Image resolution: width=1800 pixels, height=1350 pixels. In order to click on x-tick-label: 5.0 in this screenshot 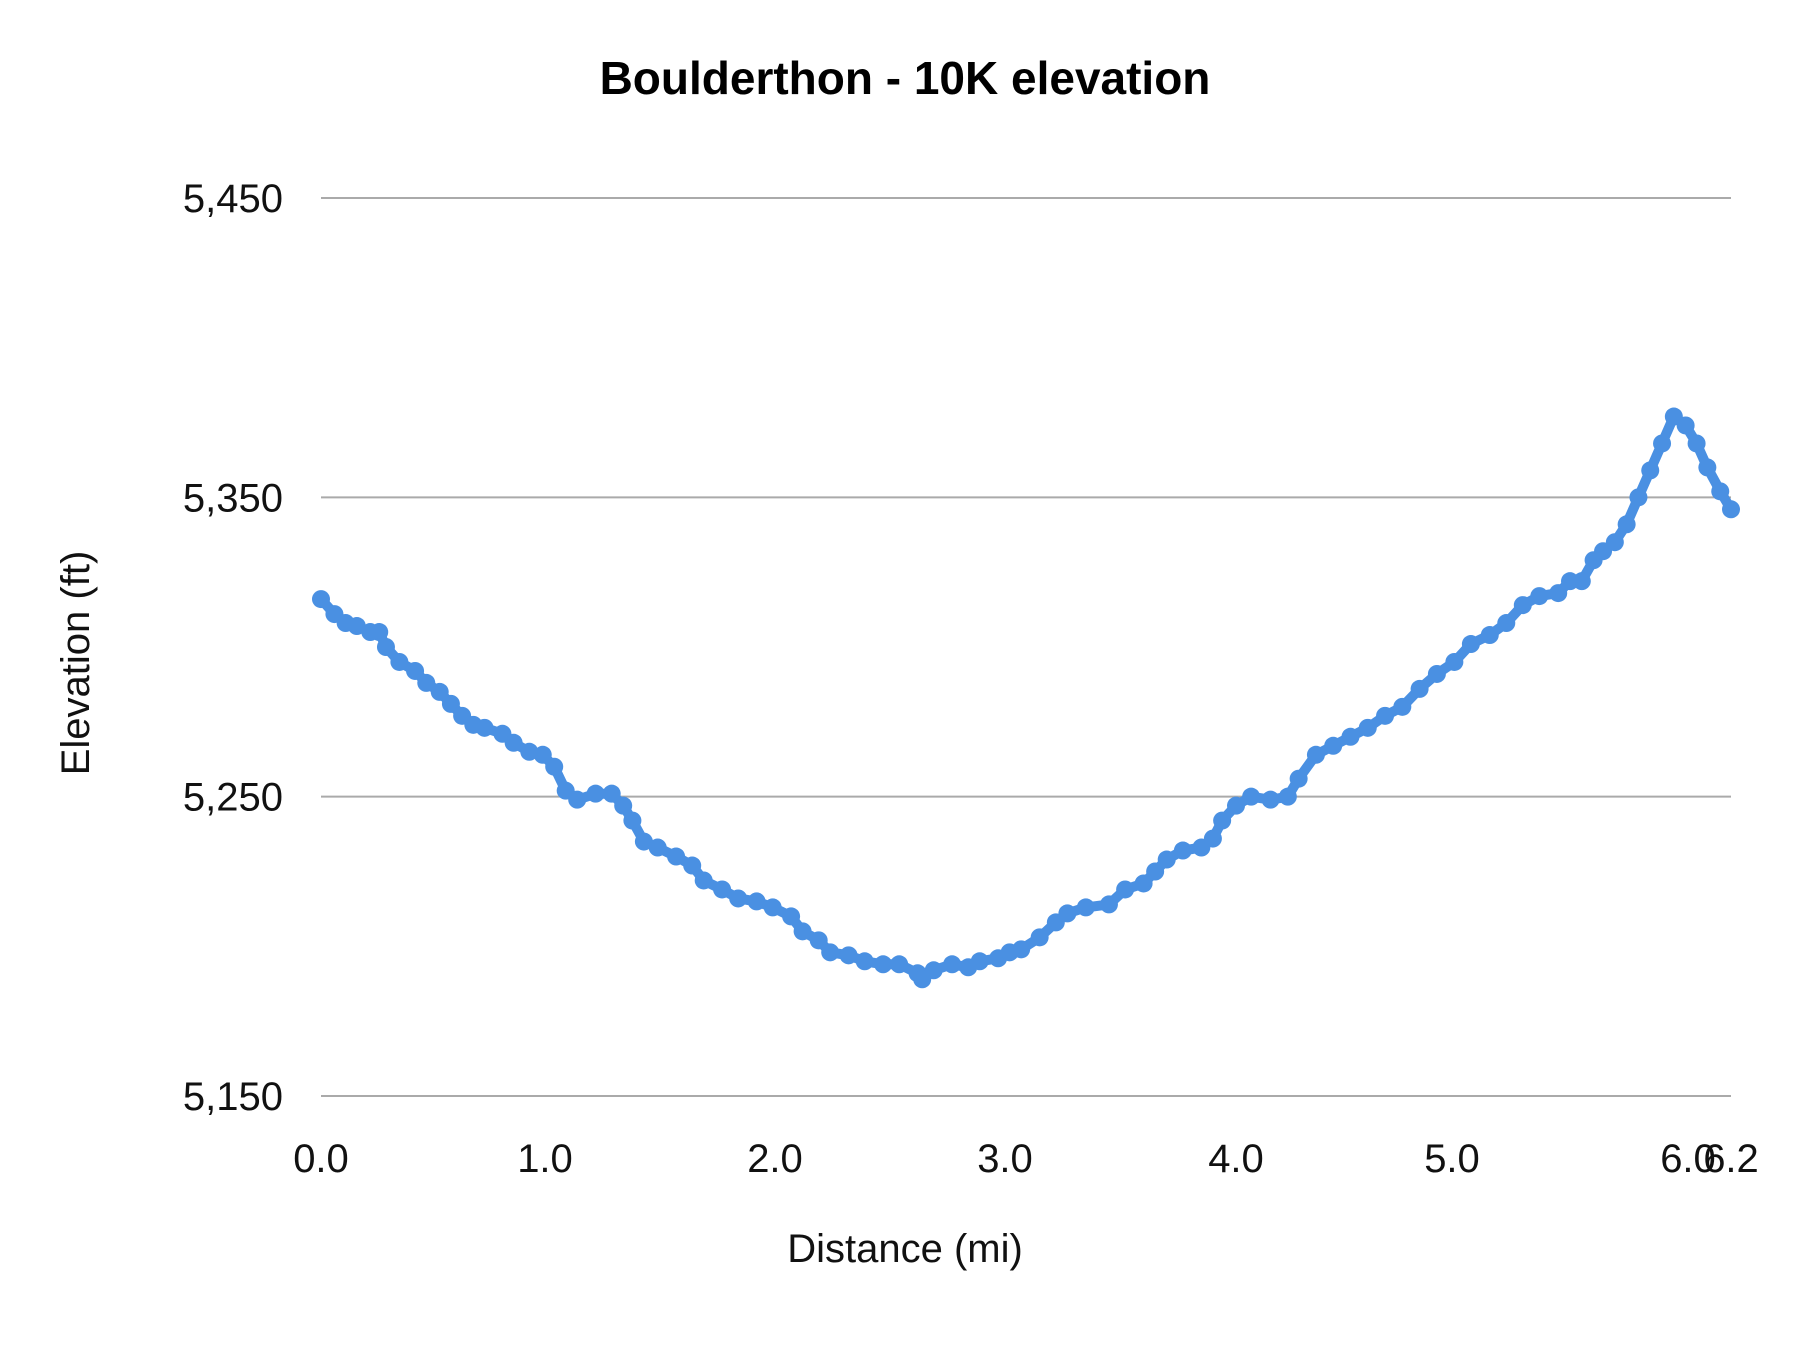, I will do `click(1452, 1159)`.